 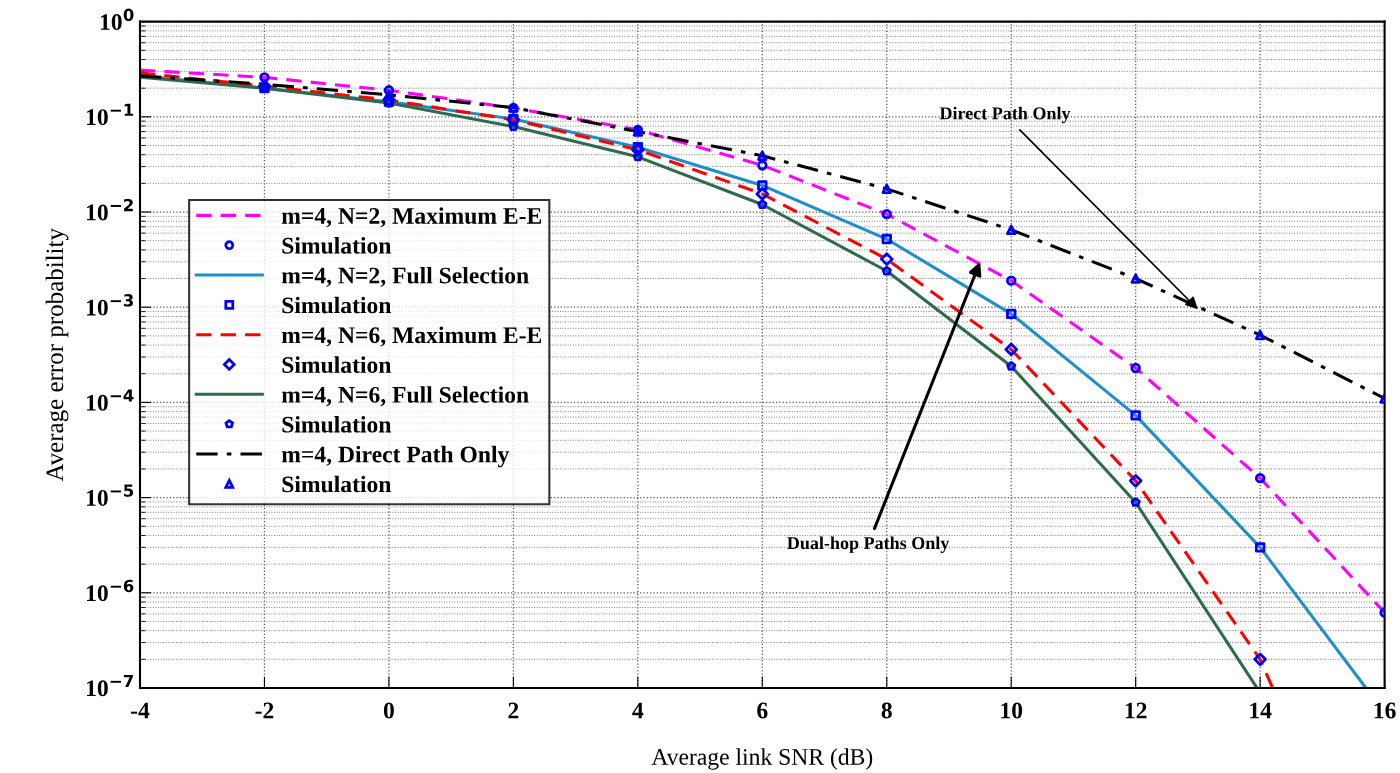 I want to click on x-tick-label: -2, so click(x=264, y=710).